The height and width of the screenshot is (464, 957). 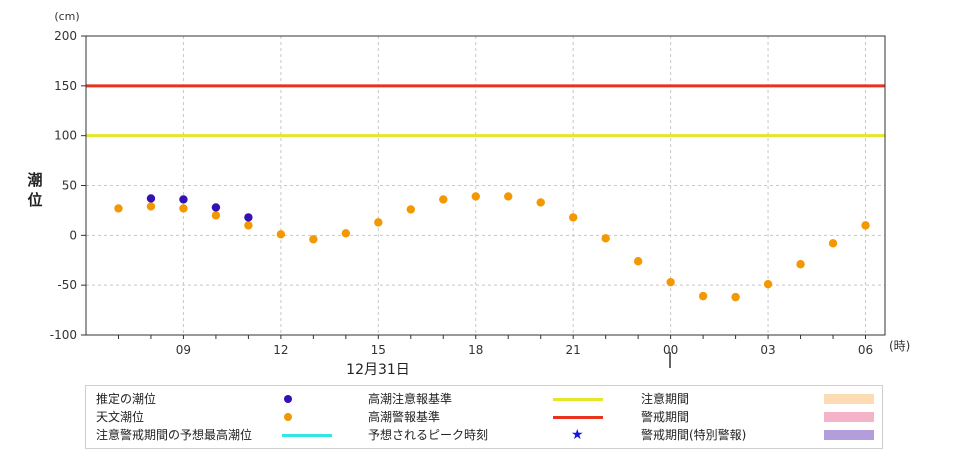 I want to click on y-tick-label: 50, so click(x=69, y=186).